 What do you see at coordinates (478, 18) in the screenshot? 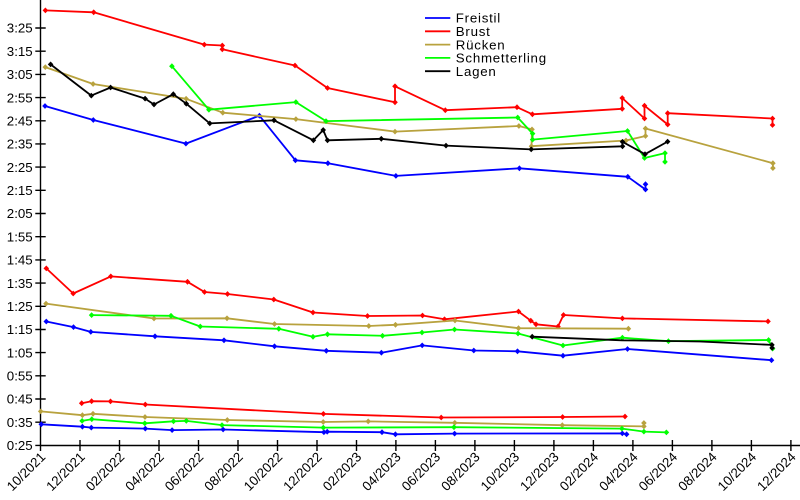
I see `svg-text: Freistil` at bounding box center [478, 18].